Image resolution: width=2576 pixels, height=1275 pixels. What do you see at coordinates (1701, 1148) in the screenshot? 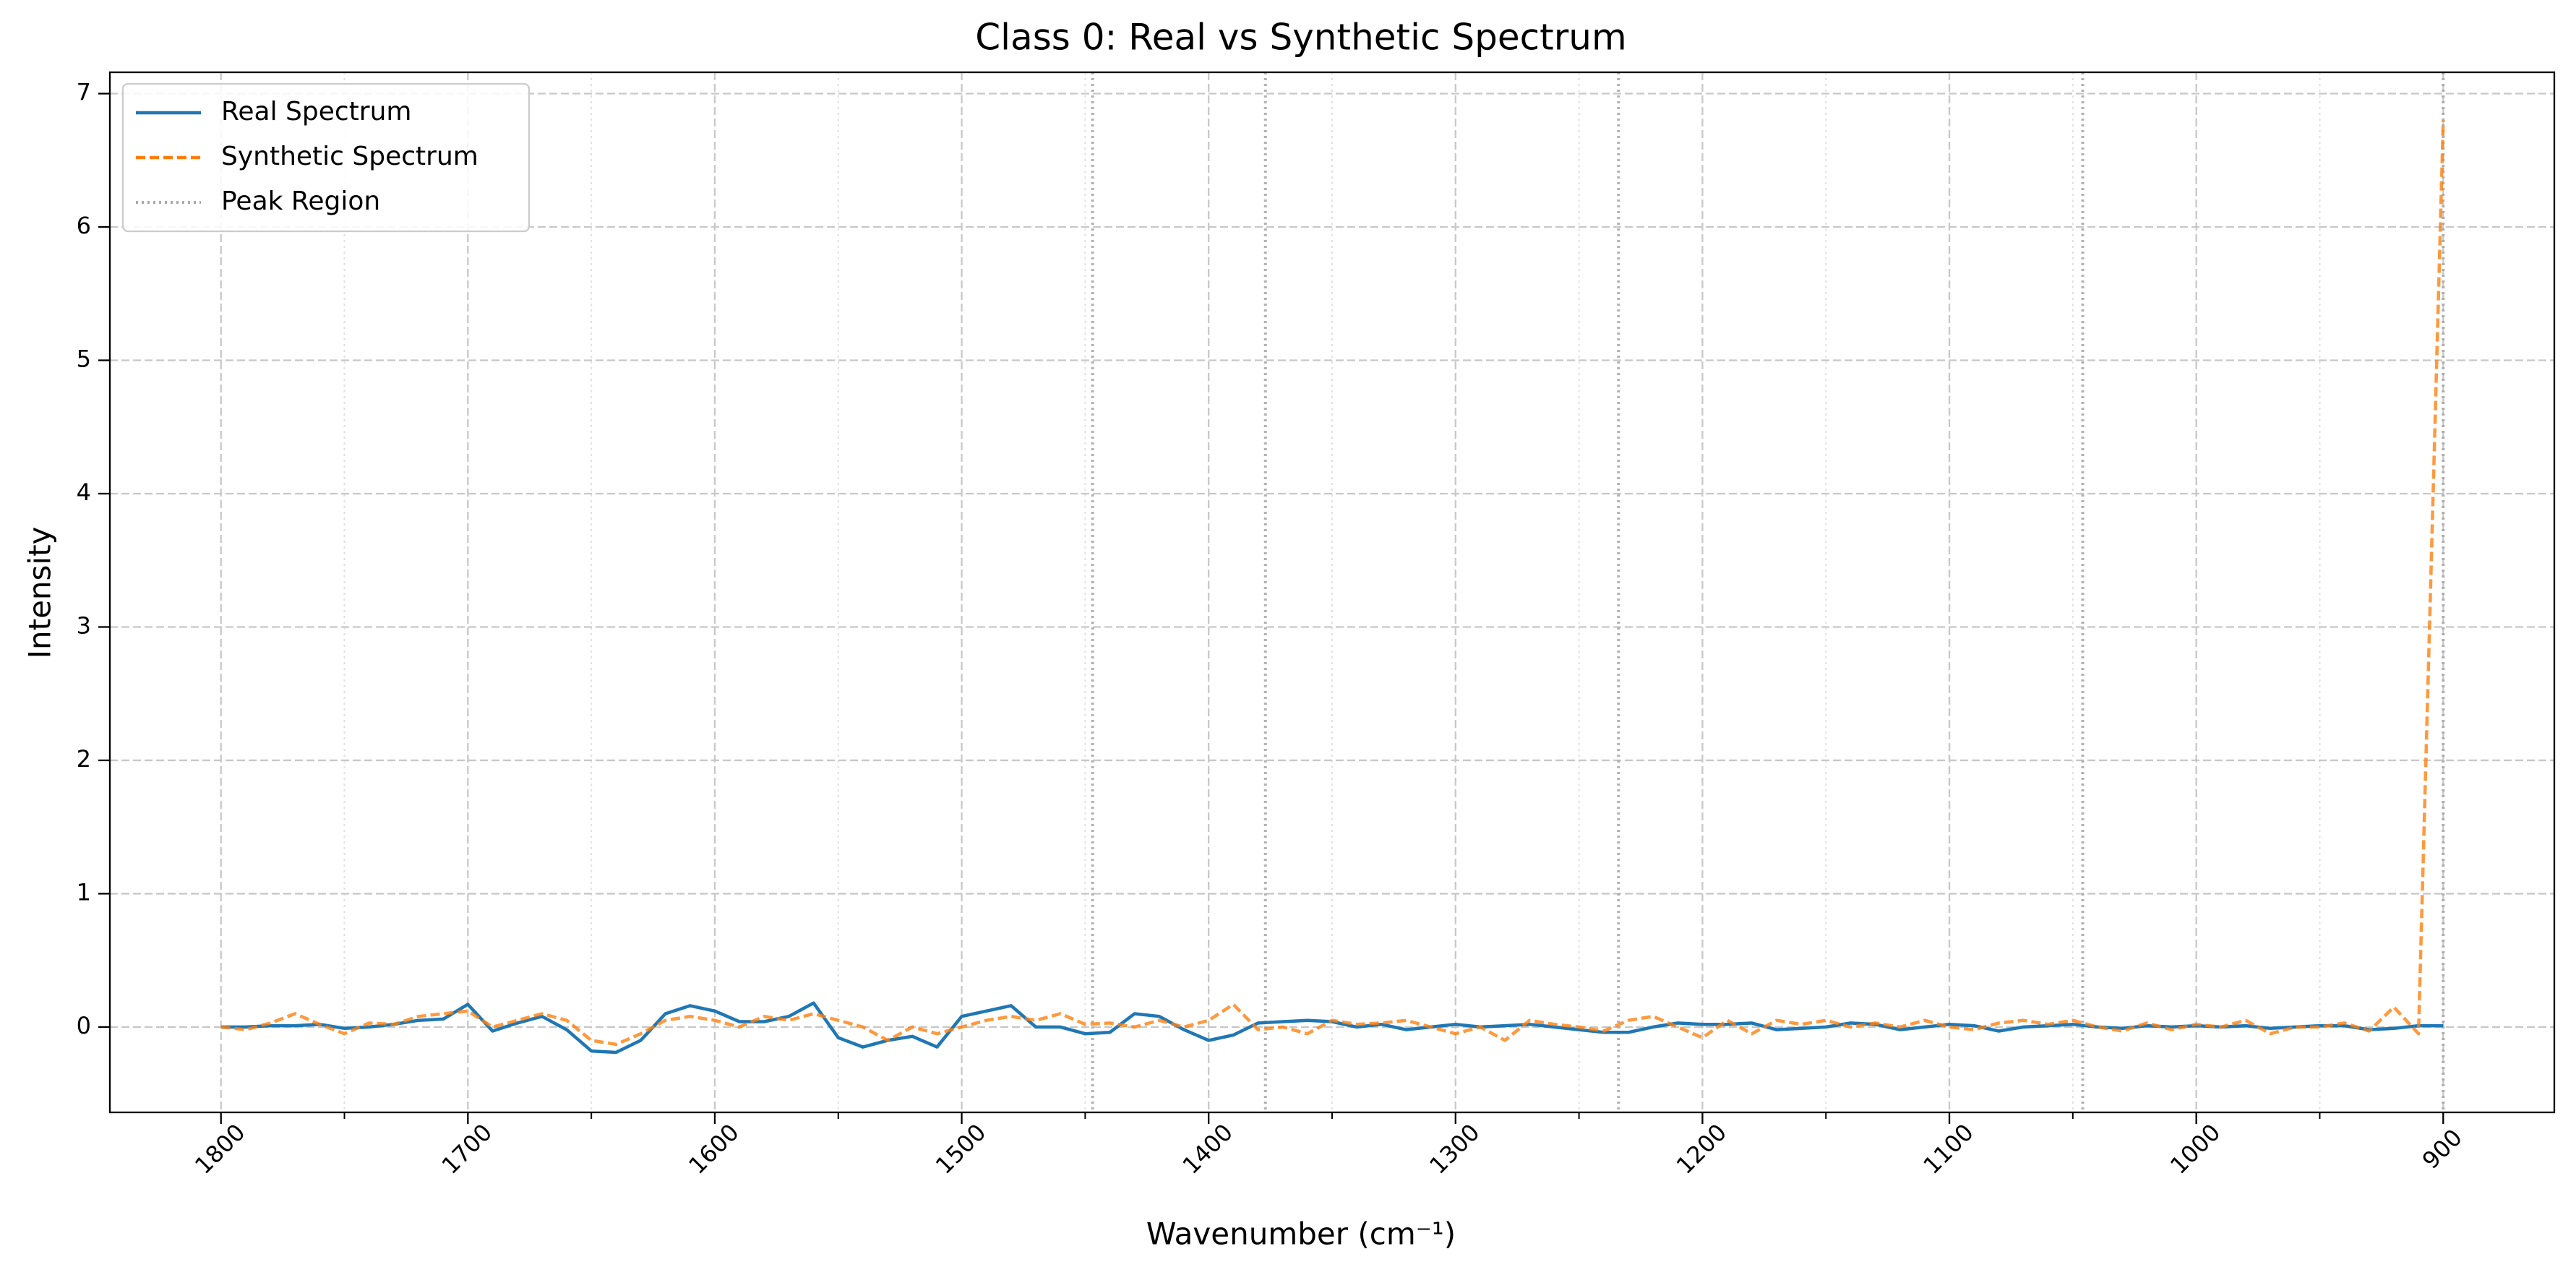
I see `x-tick-label: 1200` at bounding box center [1701, 1148].